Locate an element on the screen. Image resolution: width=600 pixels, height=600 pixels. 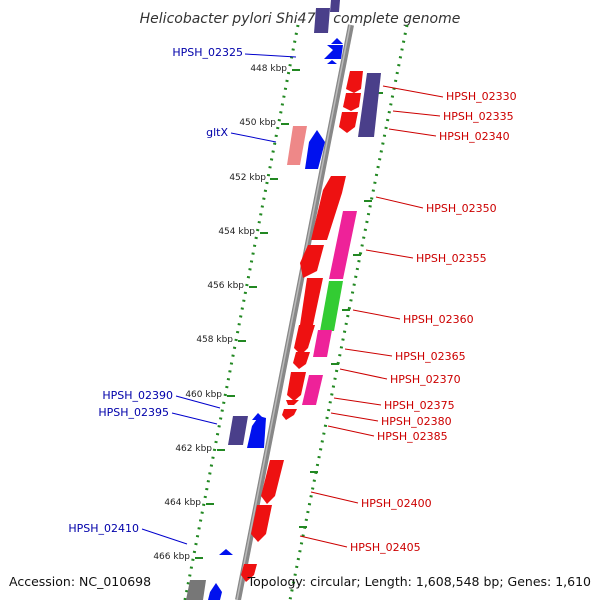
gene-label: HPSH_02410 is located at coordinates (103, 528).